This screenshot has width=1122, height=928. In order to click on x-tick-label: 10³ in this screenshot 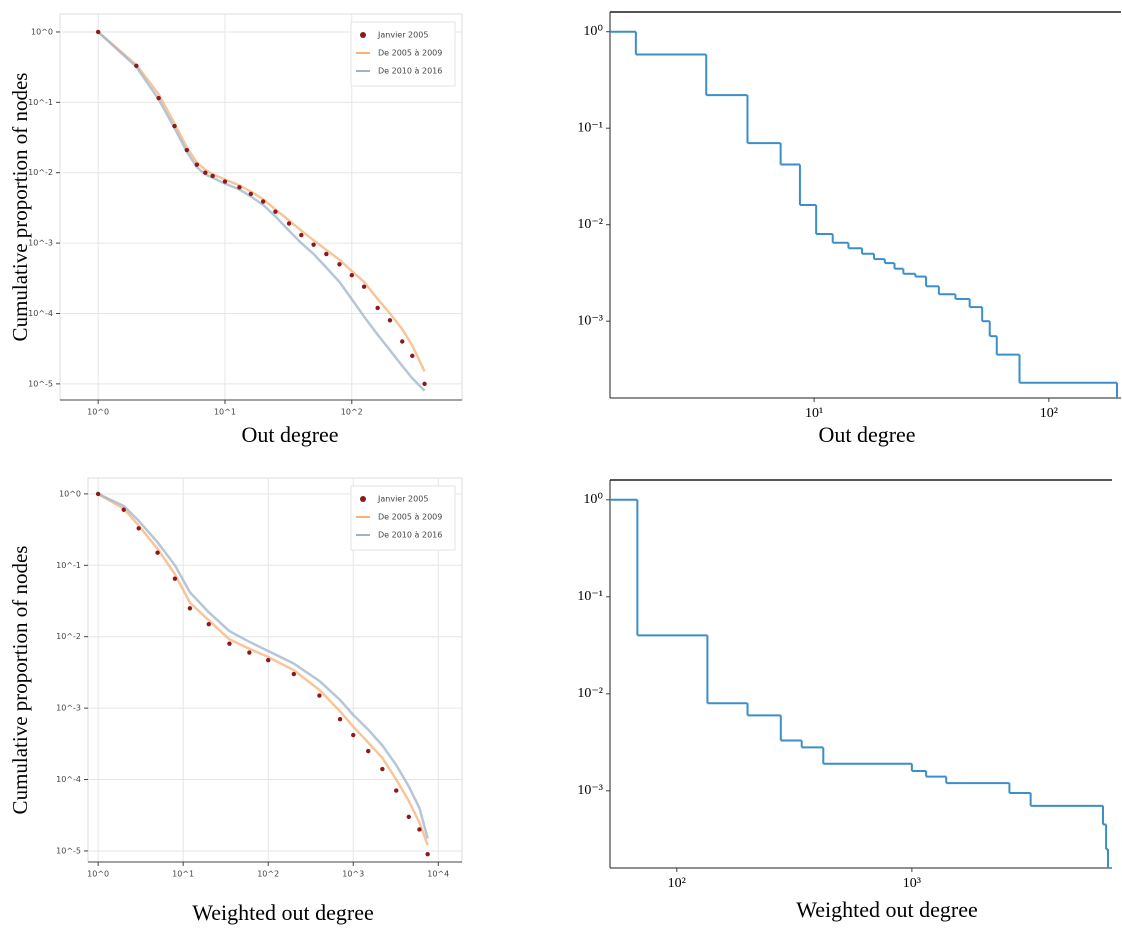, I will do `click(912, 883)`.